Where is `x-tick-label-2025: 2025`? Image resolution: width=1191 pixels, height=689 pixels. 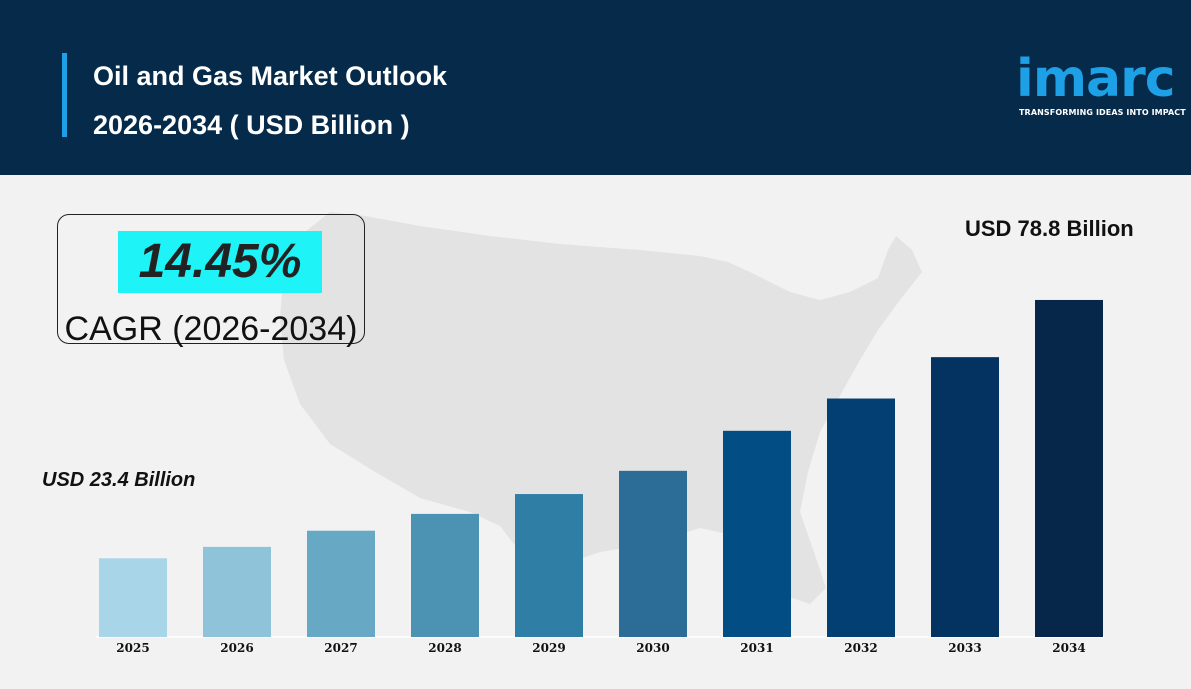
x-tick-label-2025: 2025 is located at coordinates (132, 648).